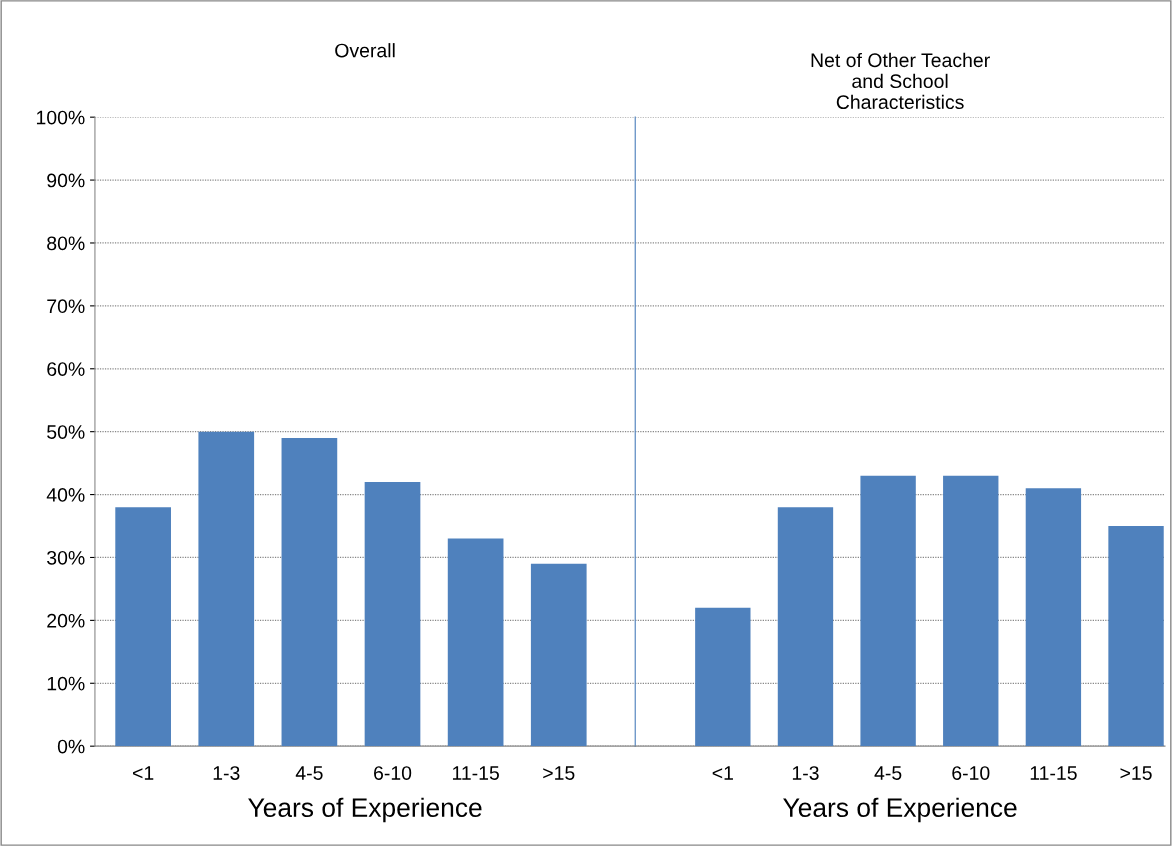 This screenshot has width=1172, height=846. I want to click on y-tick-label: 40%, so click(65, 495).